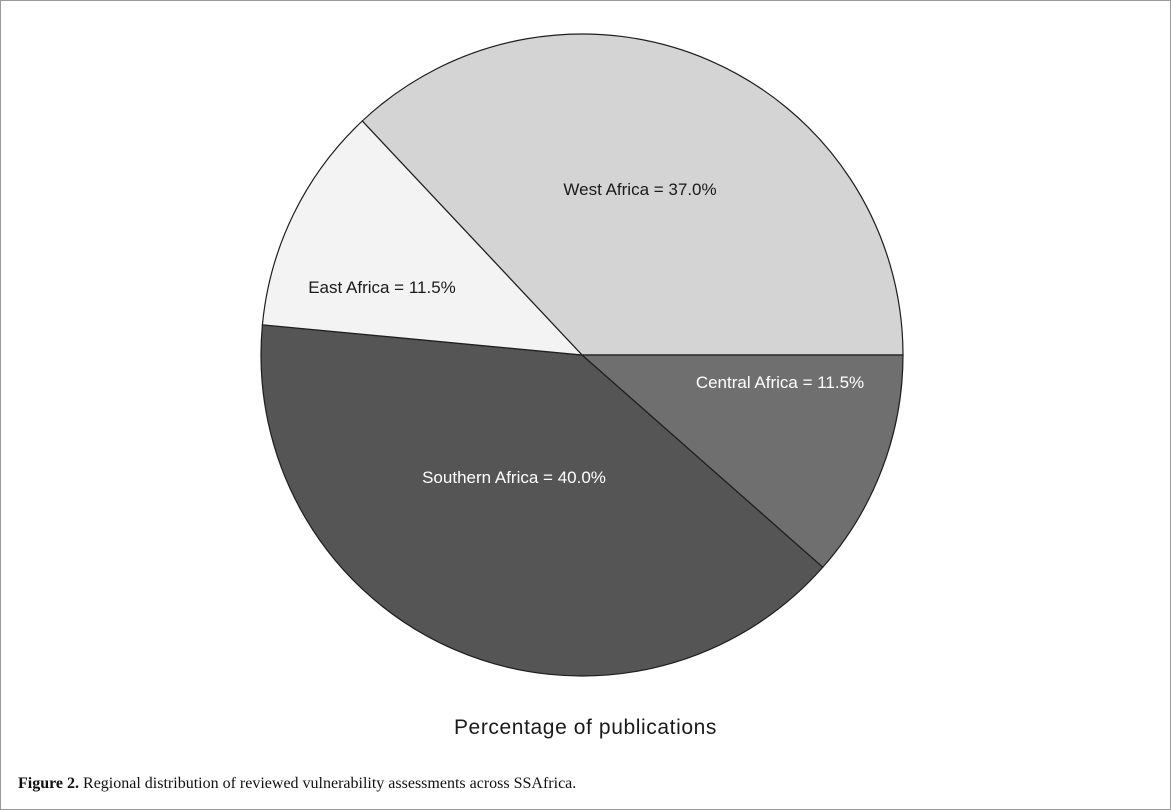 Image resolution: width=1171 pixels, height=810 pixels. Describe the element at coordinates (382, 287) in the screenshot. I see `label-east-africa: East Africa = 11.5%` at that location.